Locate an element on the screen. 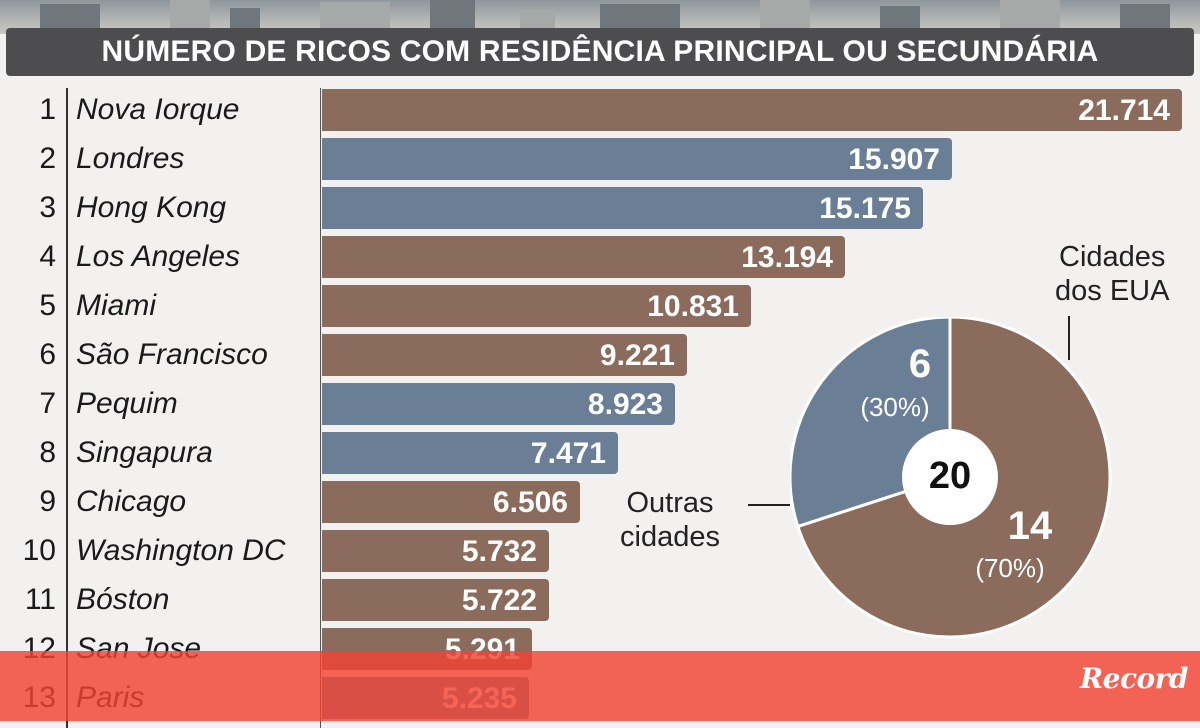 The image size is (1200, 728). usa-callout: Cidades dos EUA is located at coordinates (1112, 274).